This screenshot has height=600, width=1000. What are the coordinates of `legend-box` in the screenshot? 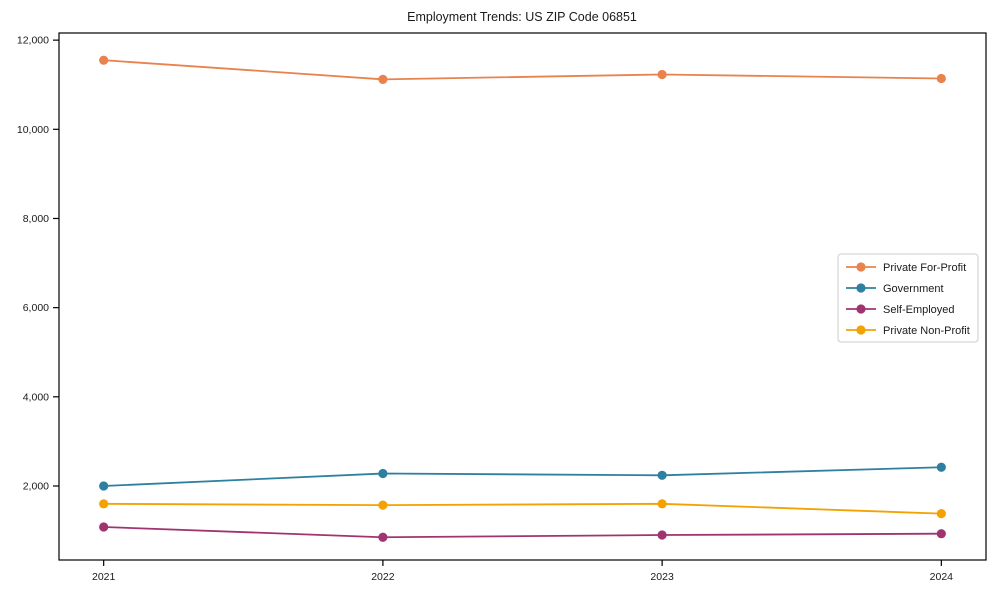 It's located at (908, 298).